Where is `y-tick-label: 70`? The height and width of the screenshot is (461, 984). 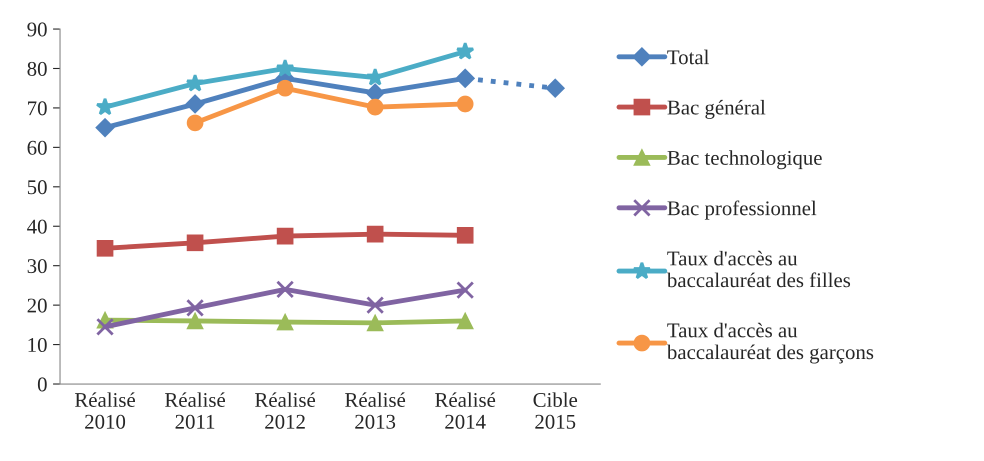 y-tick-label: 70 is located at coordinates (37, 108).